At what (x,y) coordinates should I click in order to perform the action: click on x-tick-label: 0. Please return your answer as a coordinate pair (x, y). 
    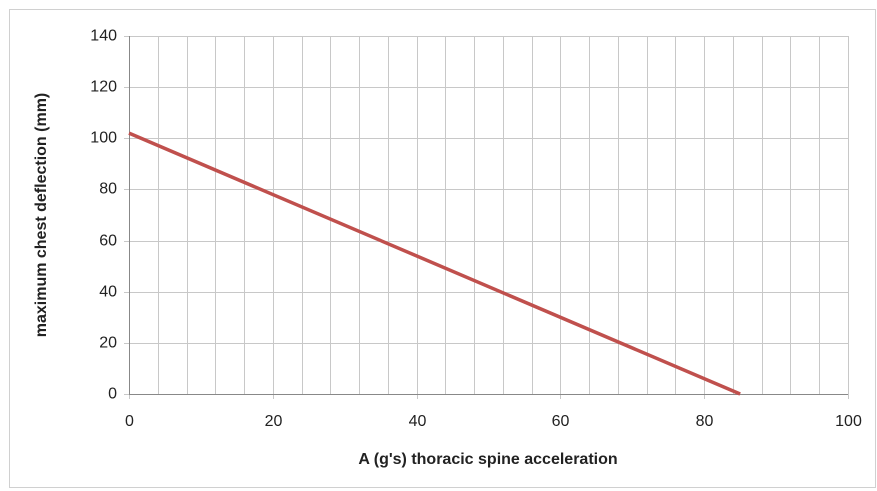
    Looking at the image, I should click on (129, 421).